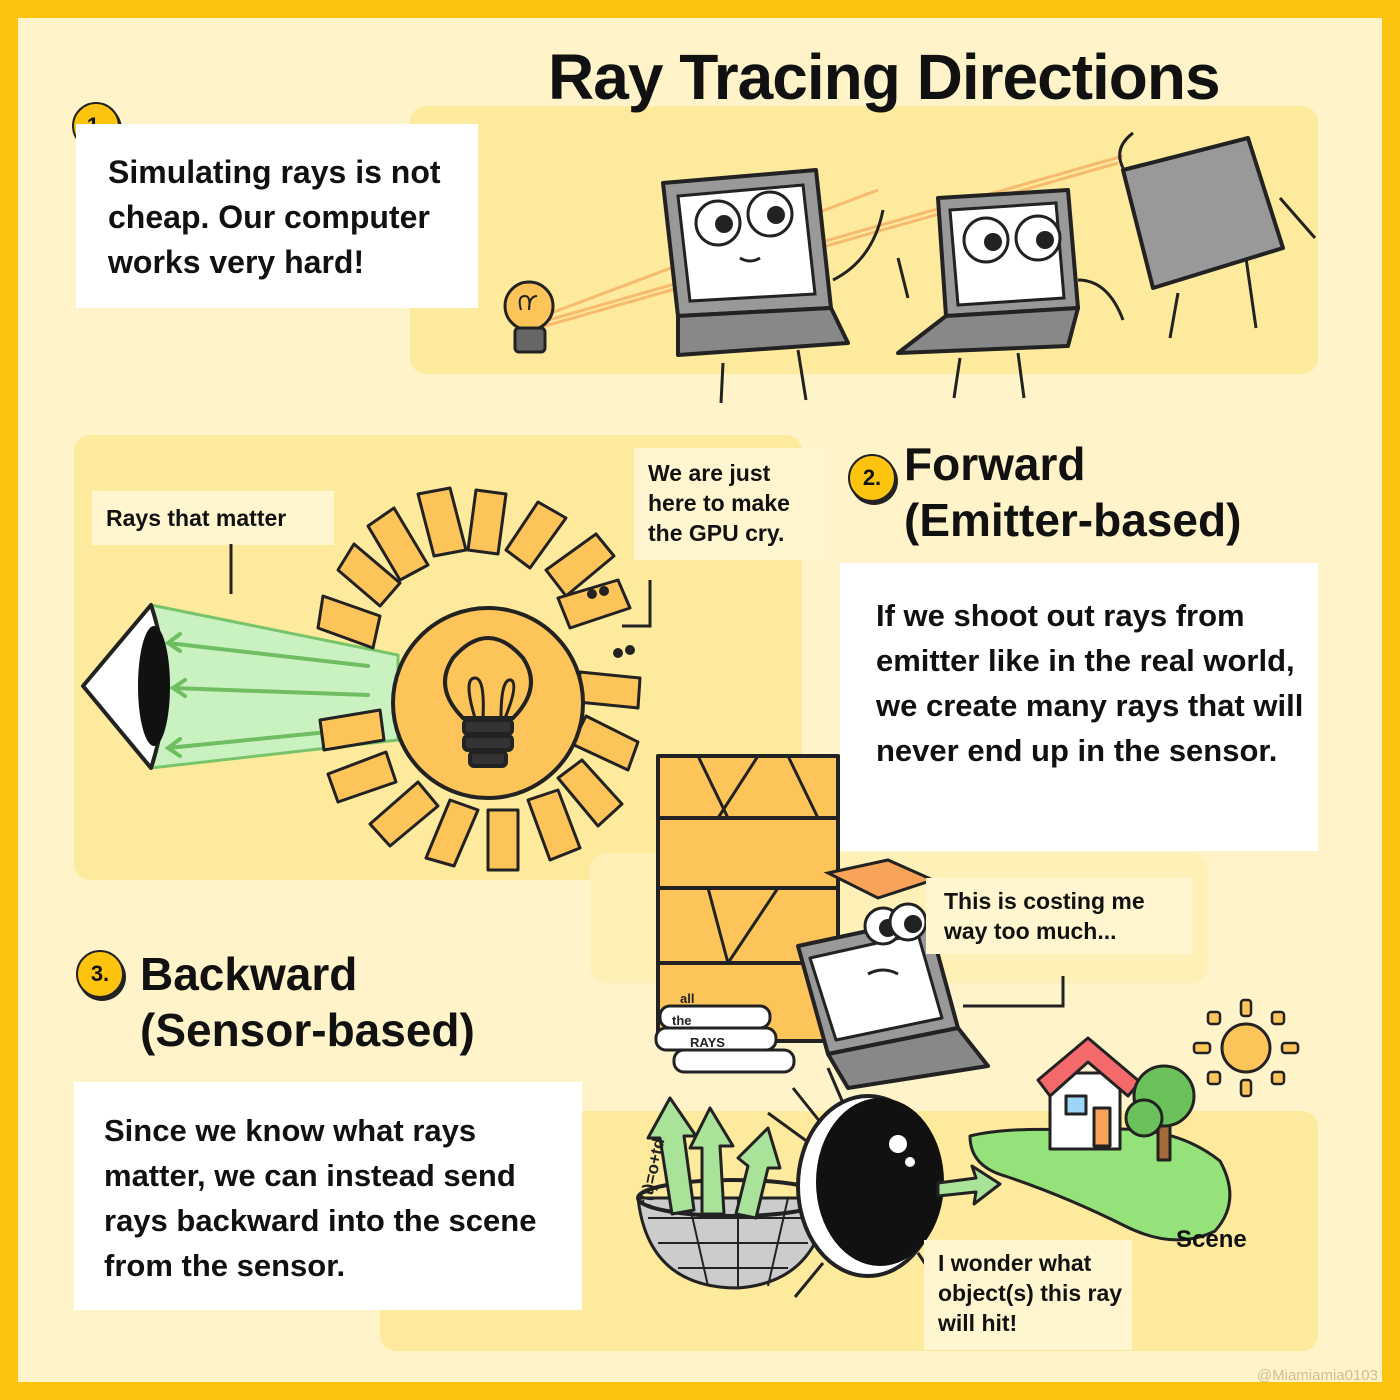  What do you see at coordinates (1317, 1374) in the screenshot?
I see `credit-text: @Miamiamia0103` at bounding box center [1317, 1374].